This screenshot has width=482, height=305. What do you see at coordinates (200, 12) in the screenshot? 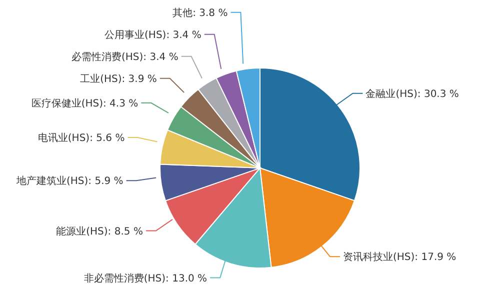
I see `slice-label: 其他: 3.8 %` at bounding box center [200, 12].